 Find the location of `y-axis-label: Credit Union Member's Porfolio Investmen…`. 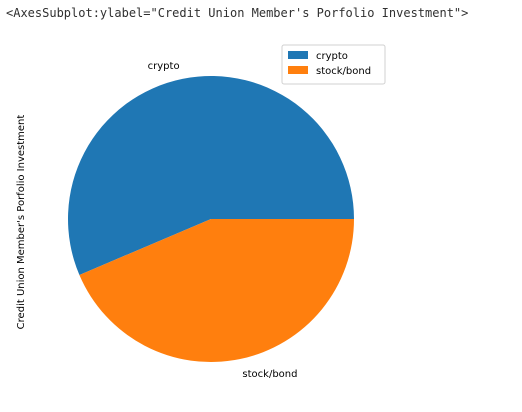

y-axis-label: Credit Union Member's Porfolio Investmen… is located at coordinates (21, 222).